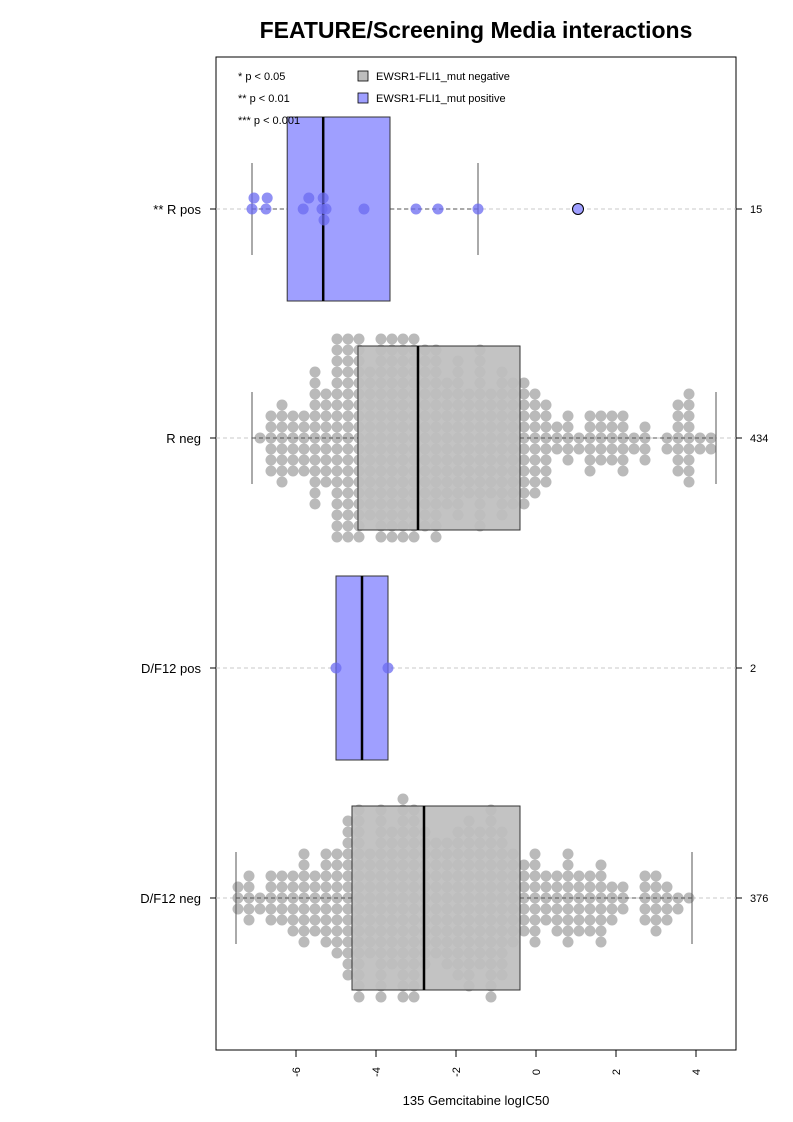 The height and width of the screenshot is (1122, 793). Describe the element at coordinates (476, 30) in the screenshot. I see `chart-title: FEATURE/Screening Media interactions` at that location.